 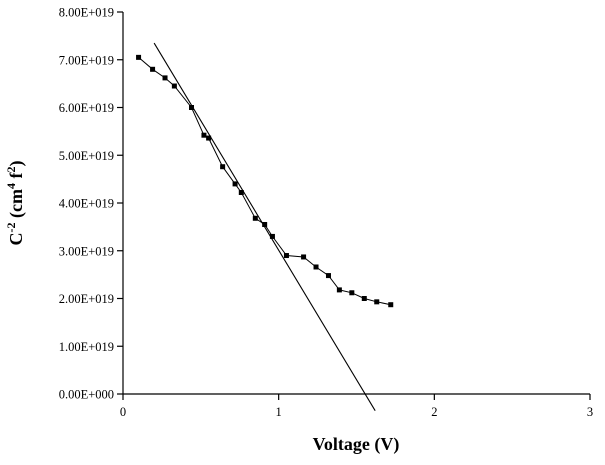 I want to click on x-tick-label: 2, so click(x=434, y=412).